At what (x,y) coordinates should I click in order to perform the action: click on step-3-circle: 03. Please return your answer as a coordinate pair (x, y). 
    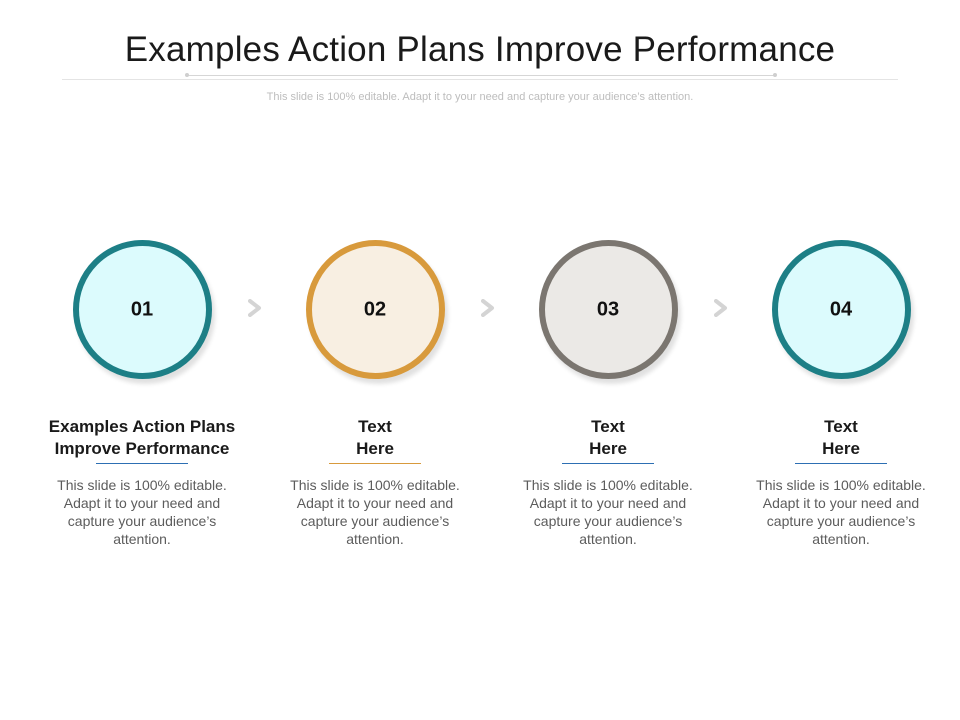
    Looking at the image, I should click on (608, 309).